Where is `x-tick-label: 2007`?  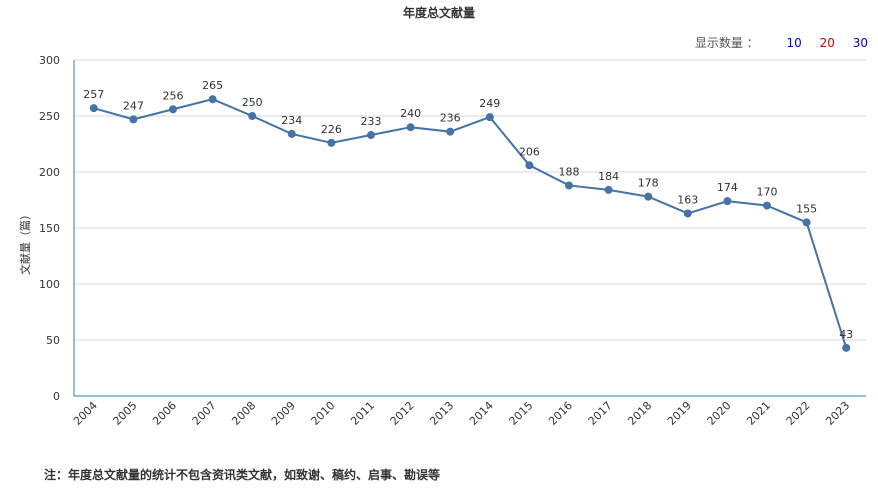 x-tick-label: 2007 is located at coordinates (204, 413).